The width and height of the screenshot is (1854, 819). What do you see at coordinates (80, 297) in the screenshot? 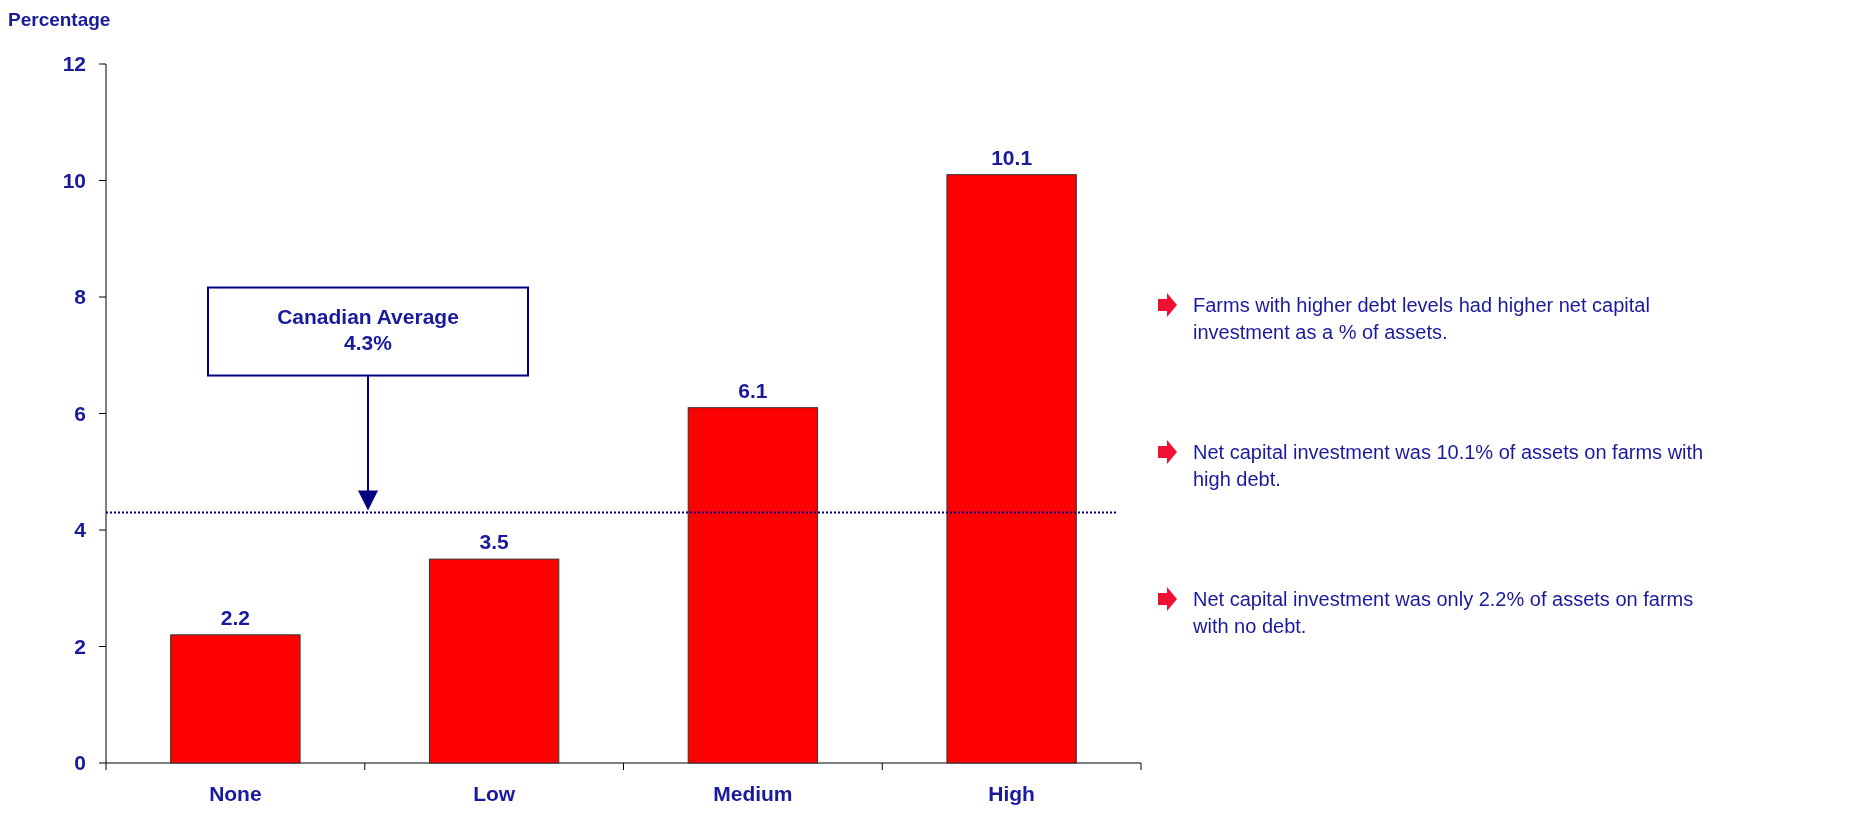
I see `y-tick-label: 8` at bounding box center [80, 297].